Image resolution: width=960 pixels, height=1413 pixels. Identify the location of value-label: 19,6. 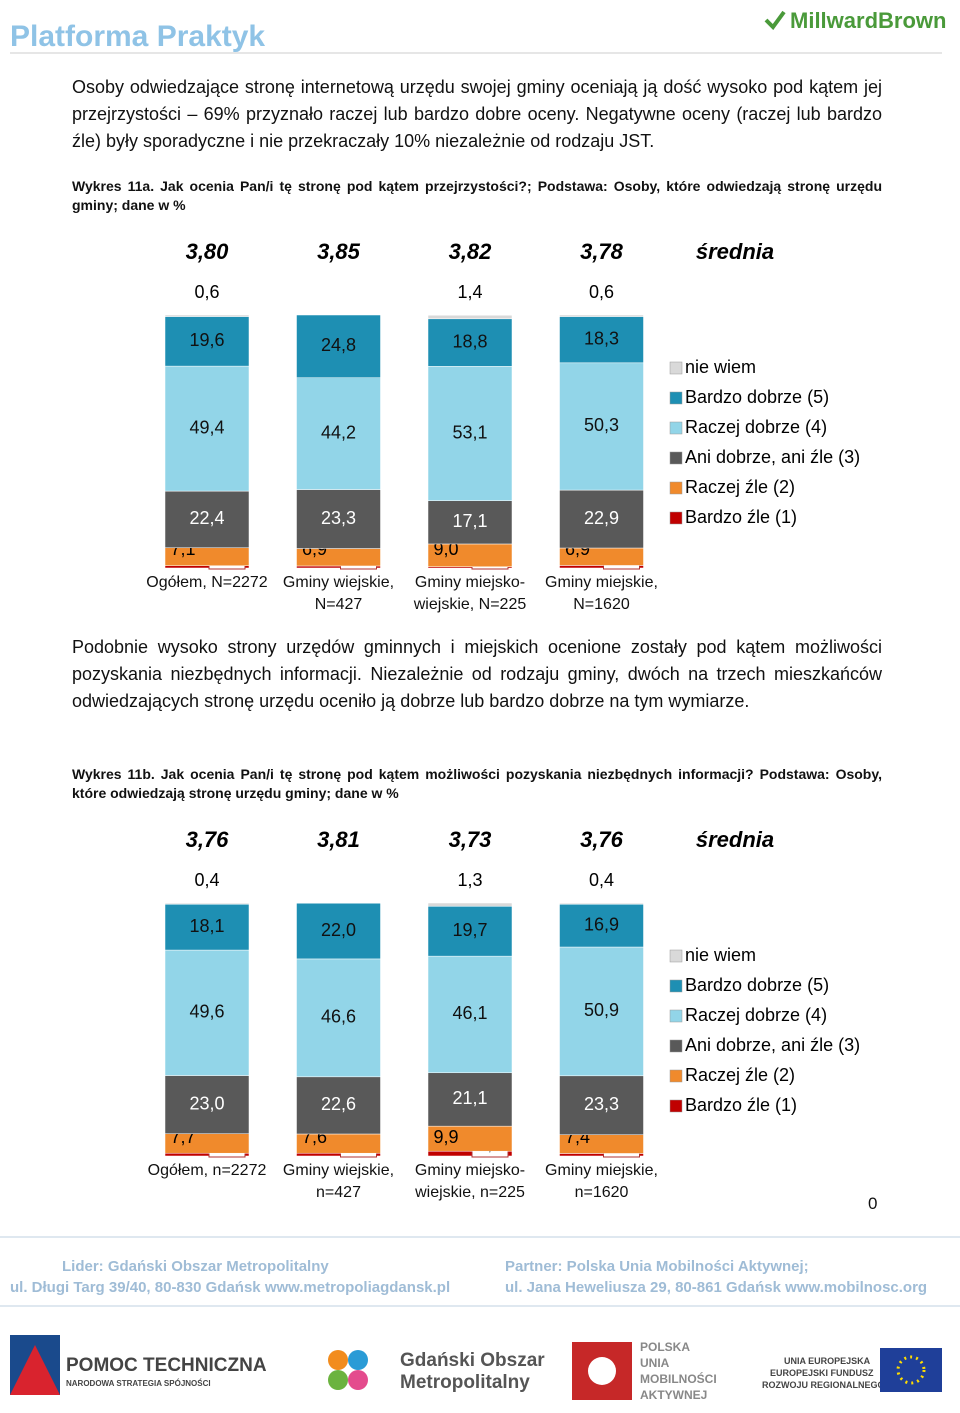
(206, 340).